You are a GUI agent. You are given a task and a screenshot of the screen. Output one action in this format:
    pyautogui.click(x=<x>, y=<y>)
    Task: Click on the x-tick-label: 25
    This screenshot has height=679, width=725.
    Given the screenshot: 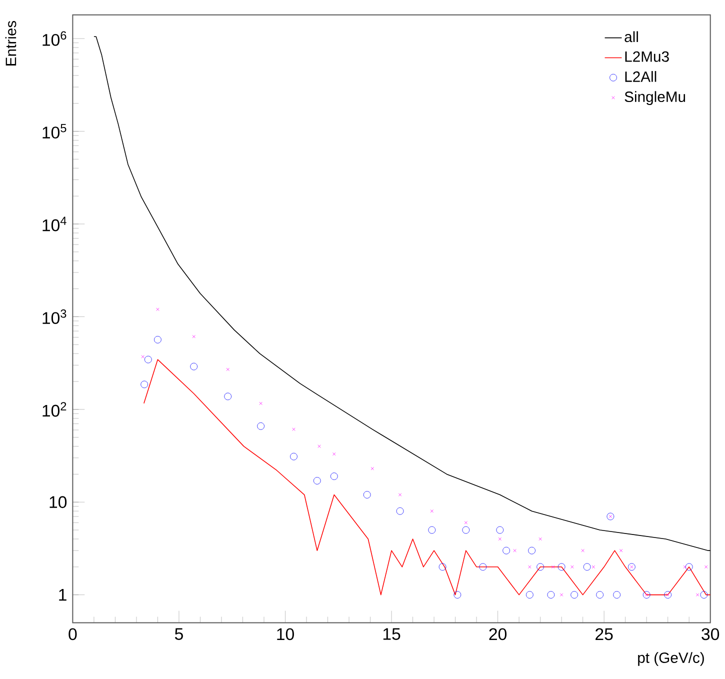 What is the action you would take?
    pyautogui.click(x=604, y=634)
    